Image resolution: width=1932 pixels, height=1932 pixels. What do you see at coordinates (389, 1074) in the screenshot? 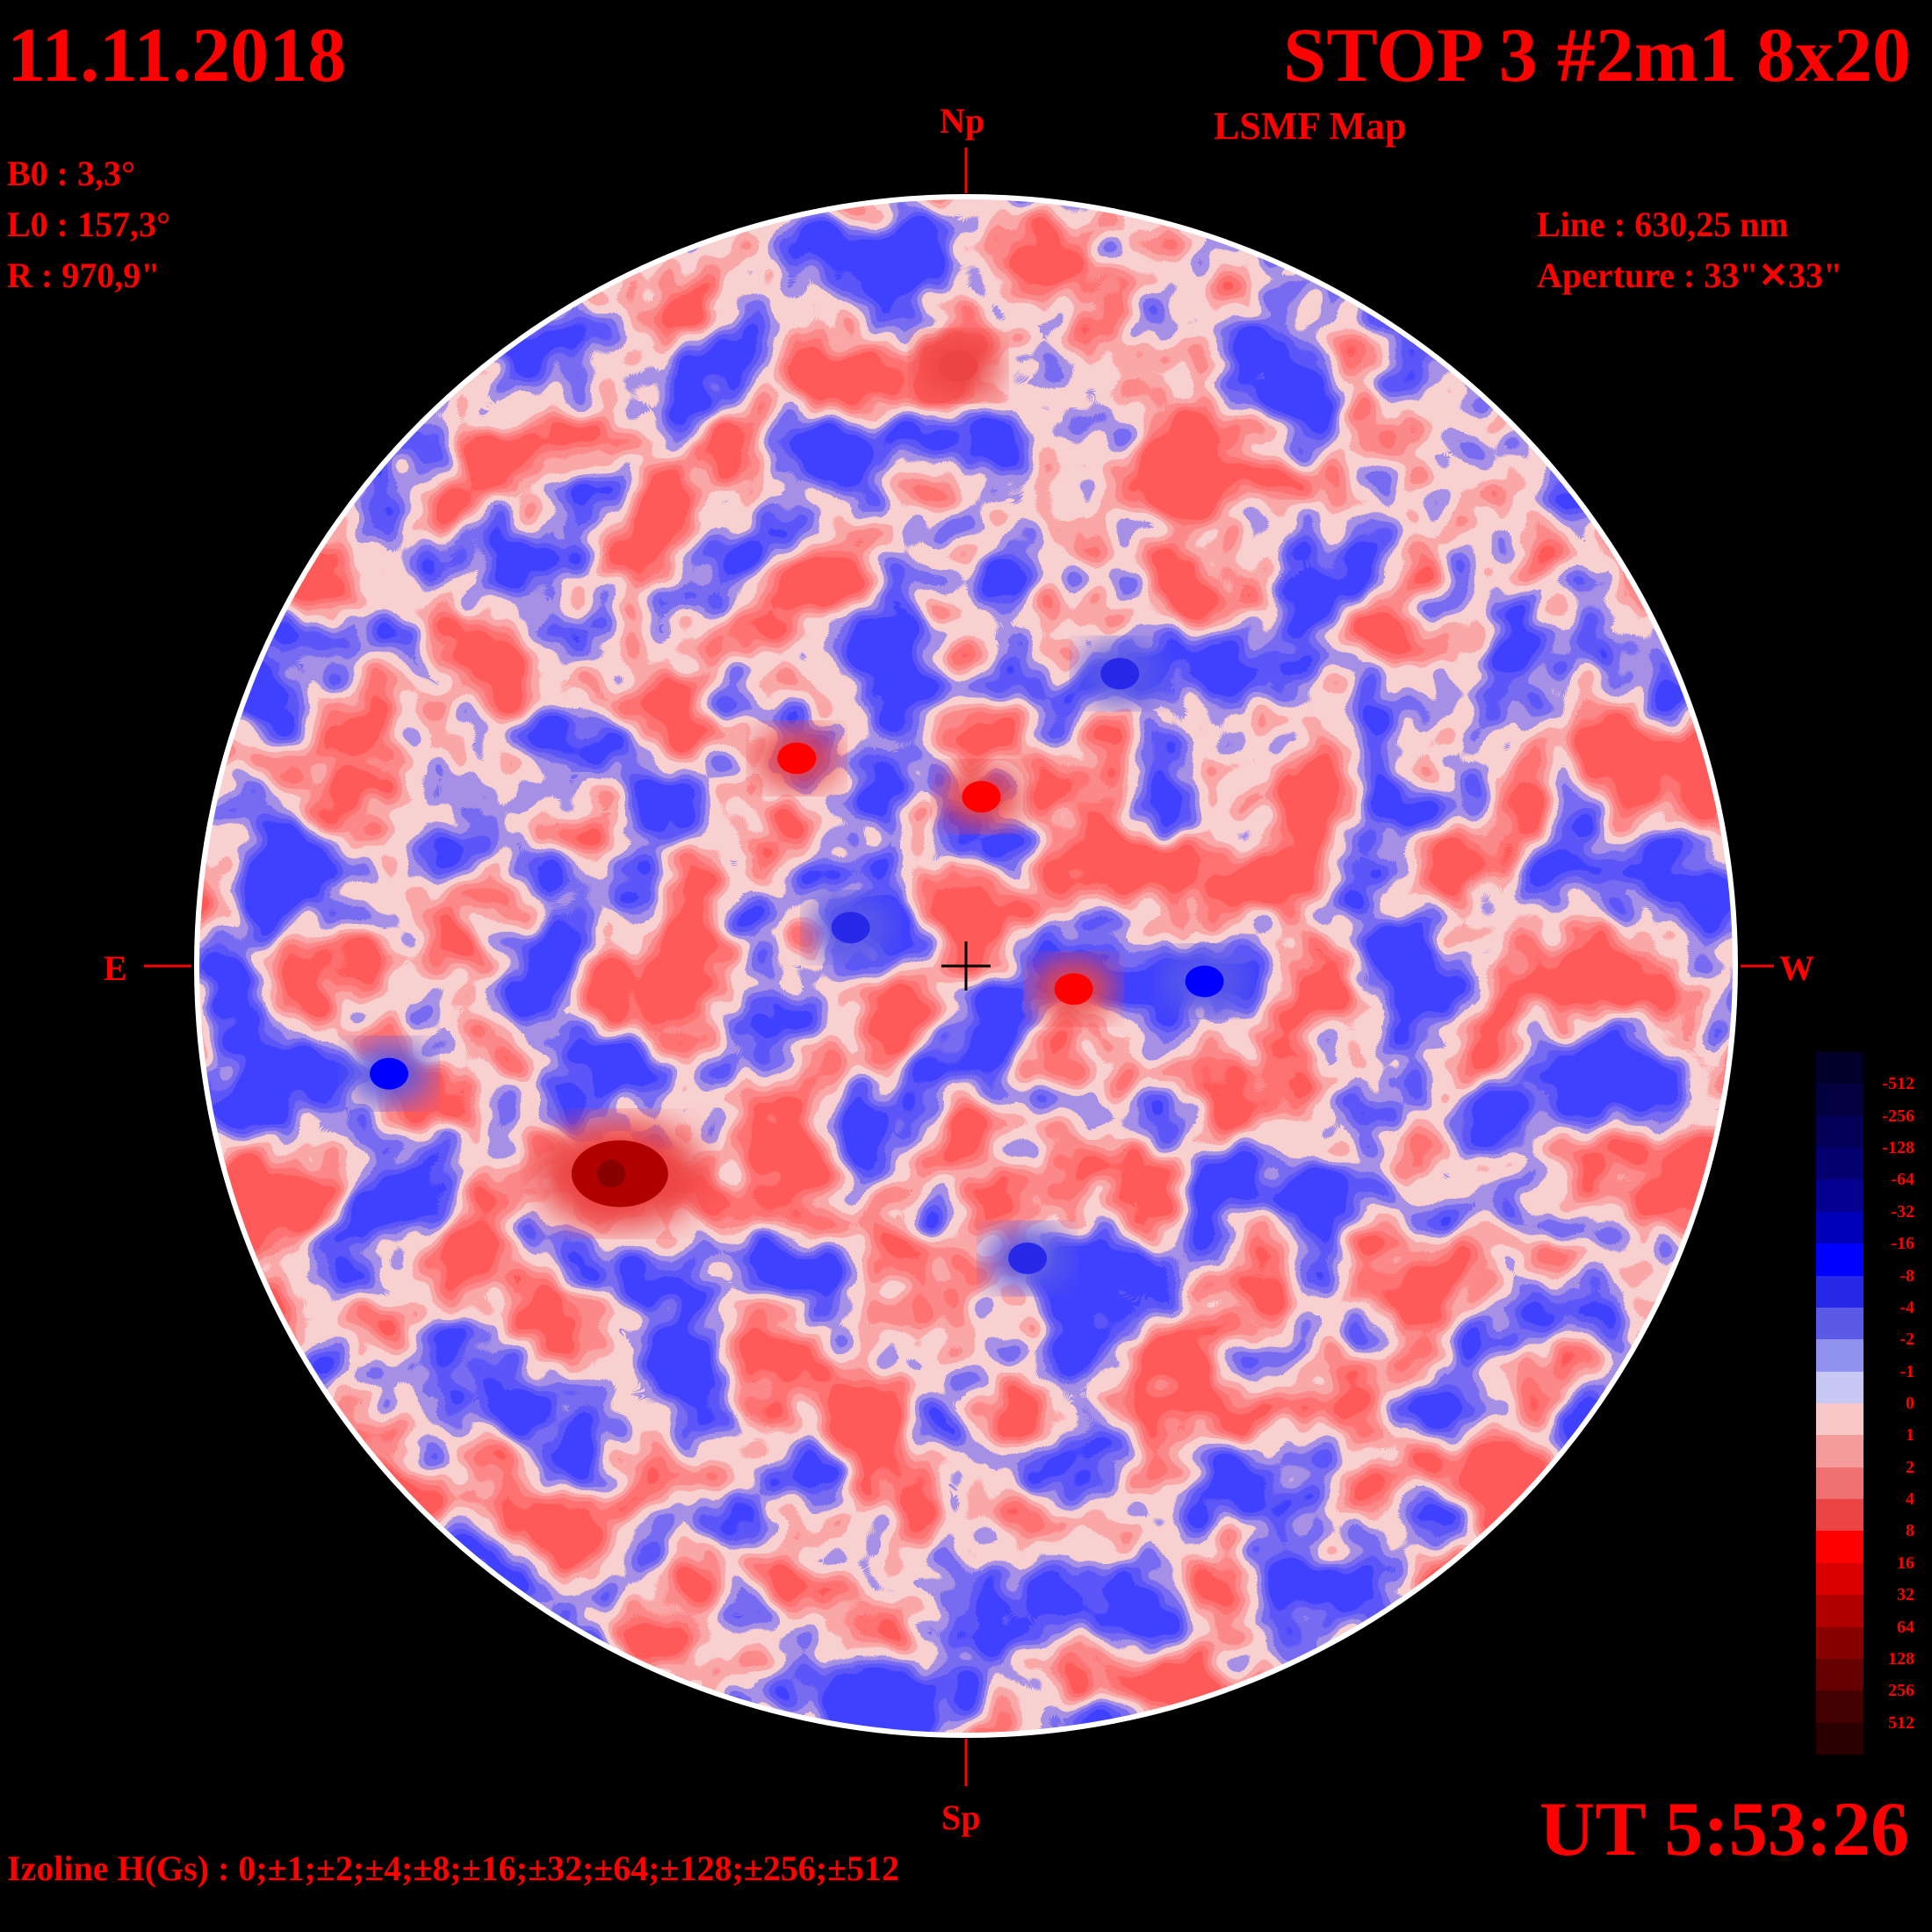
I see `blue-west-bright` at bounding box center [389, 1074].